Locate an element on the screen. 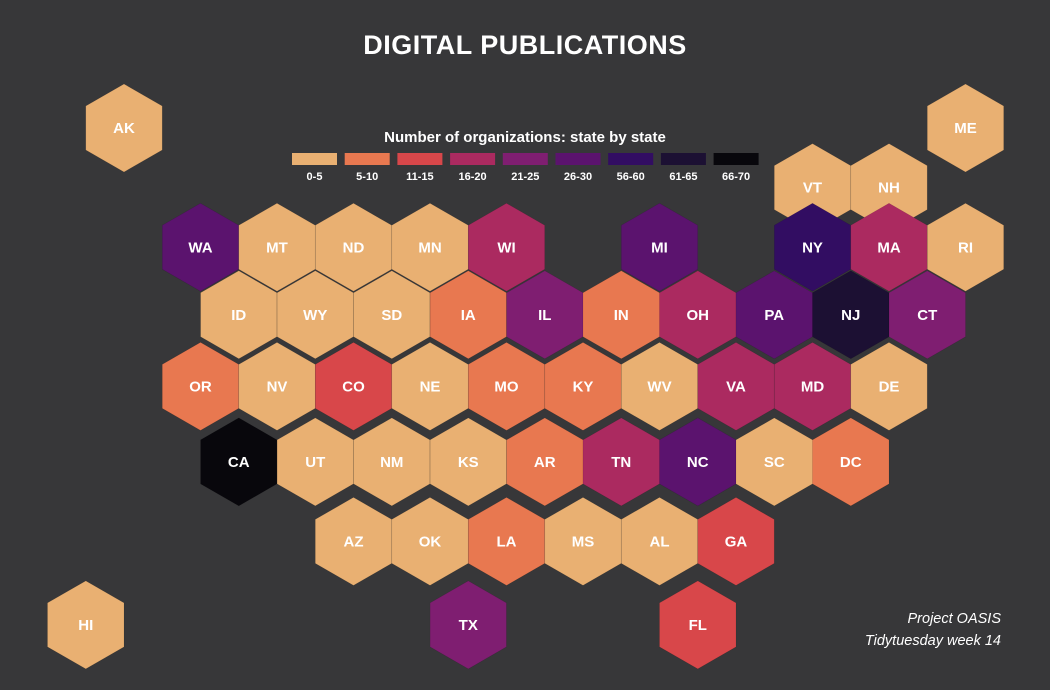 The image size is (1050, 690). caption-line-2: Tidytuesday week 14 is located at coordinates (932, 641).